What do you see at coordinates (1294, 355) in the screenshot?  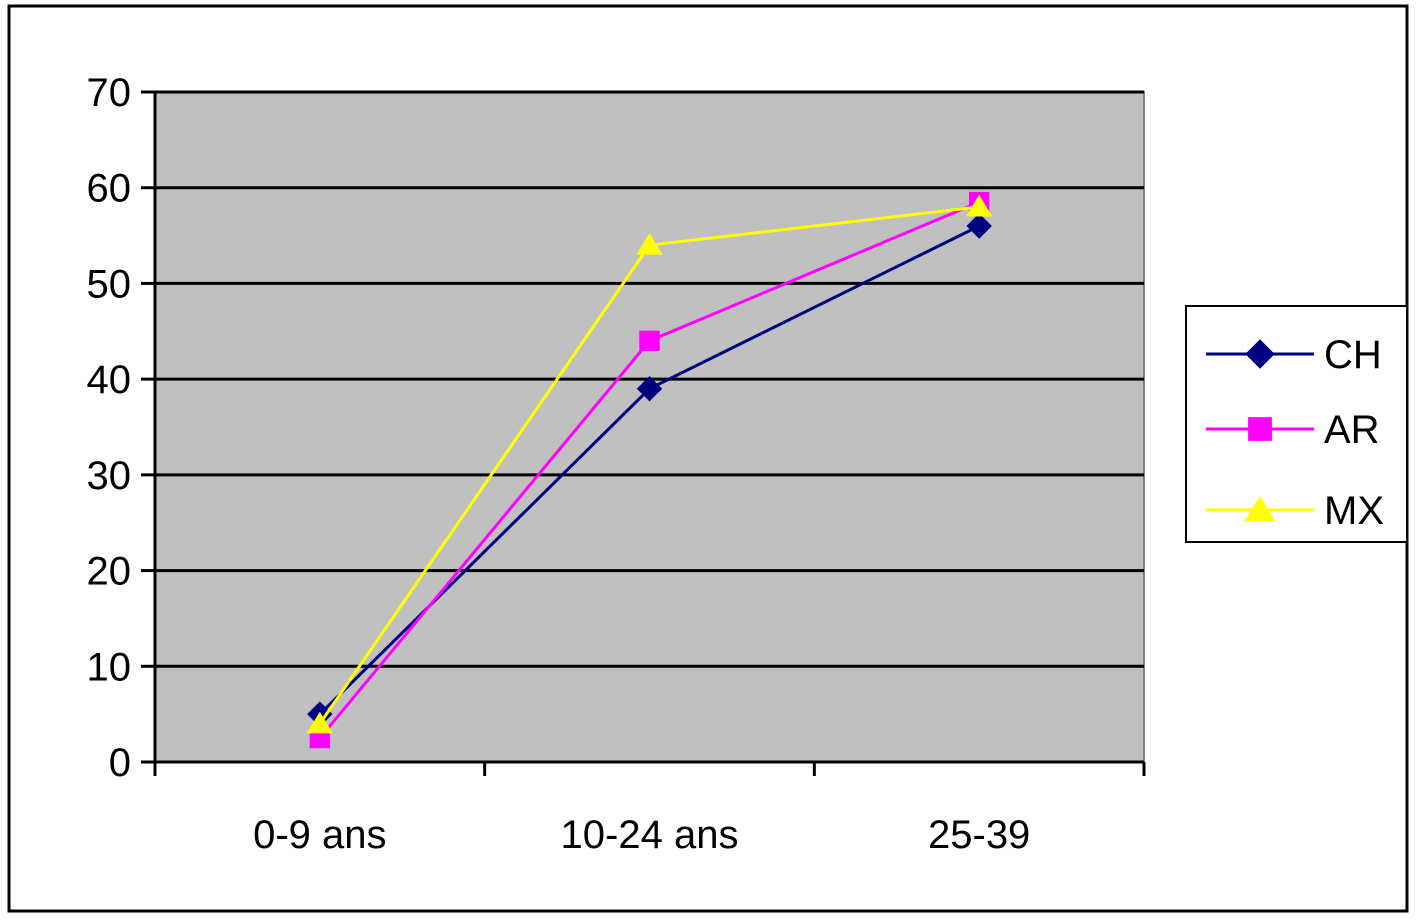 I see `legend-item-ch: CH` at bounding box center [1294, 355].